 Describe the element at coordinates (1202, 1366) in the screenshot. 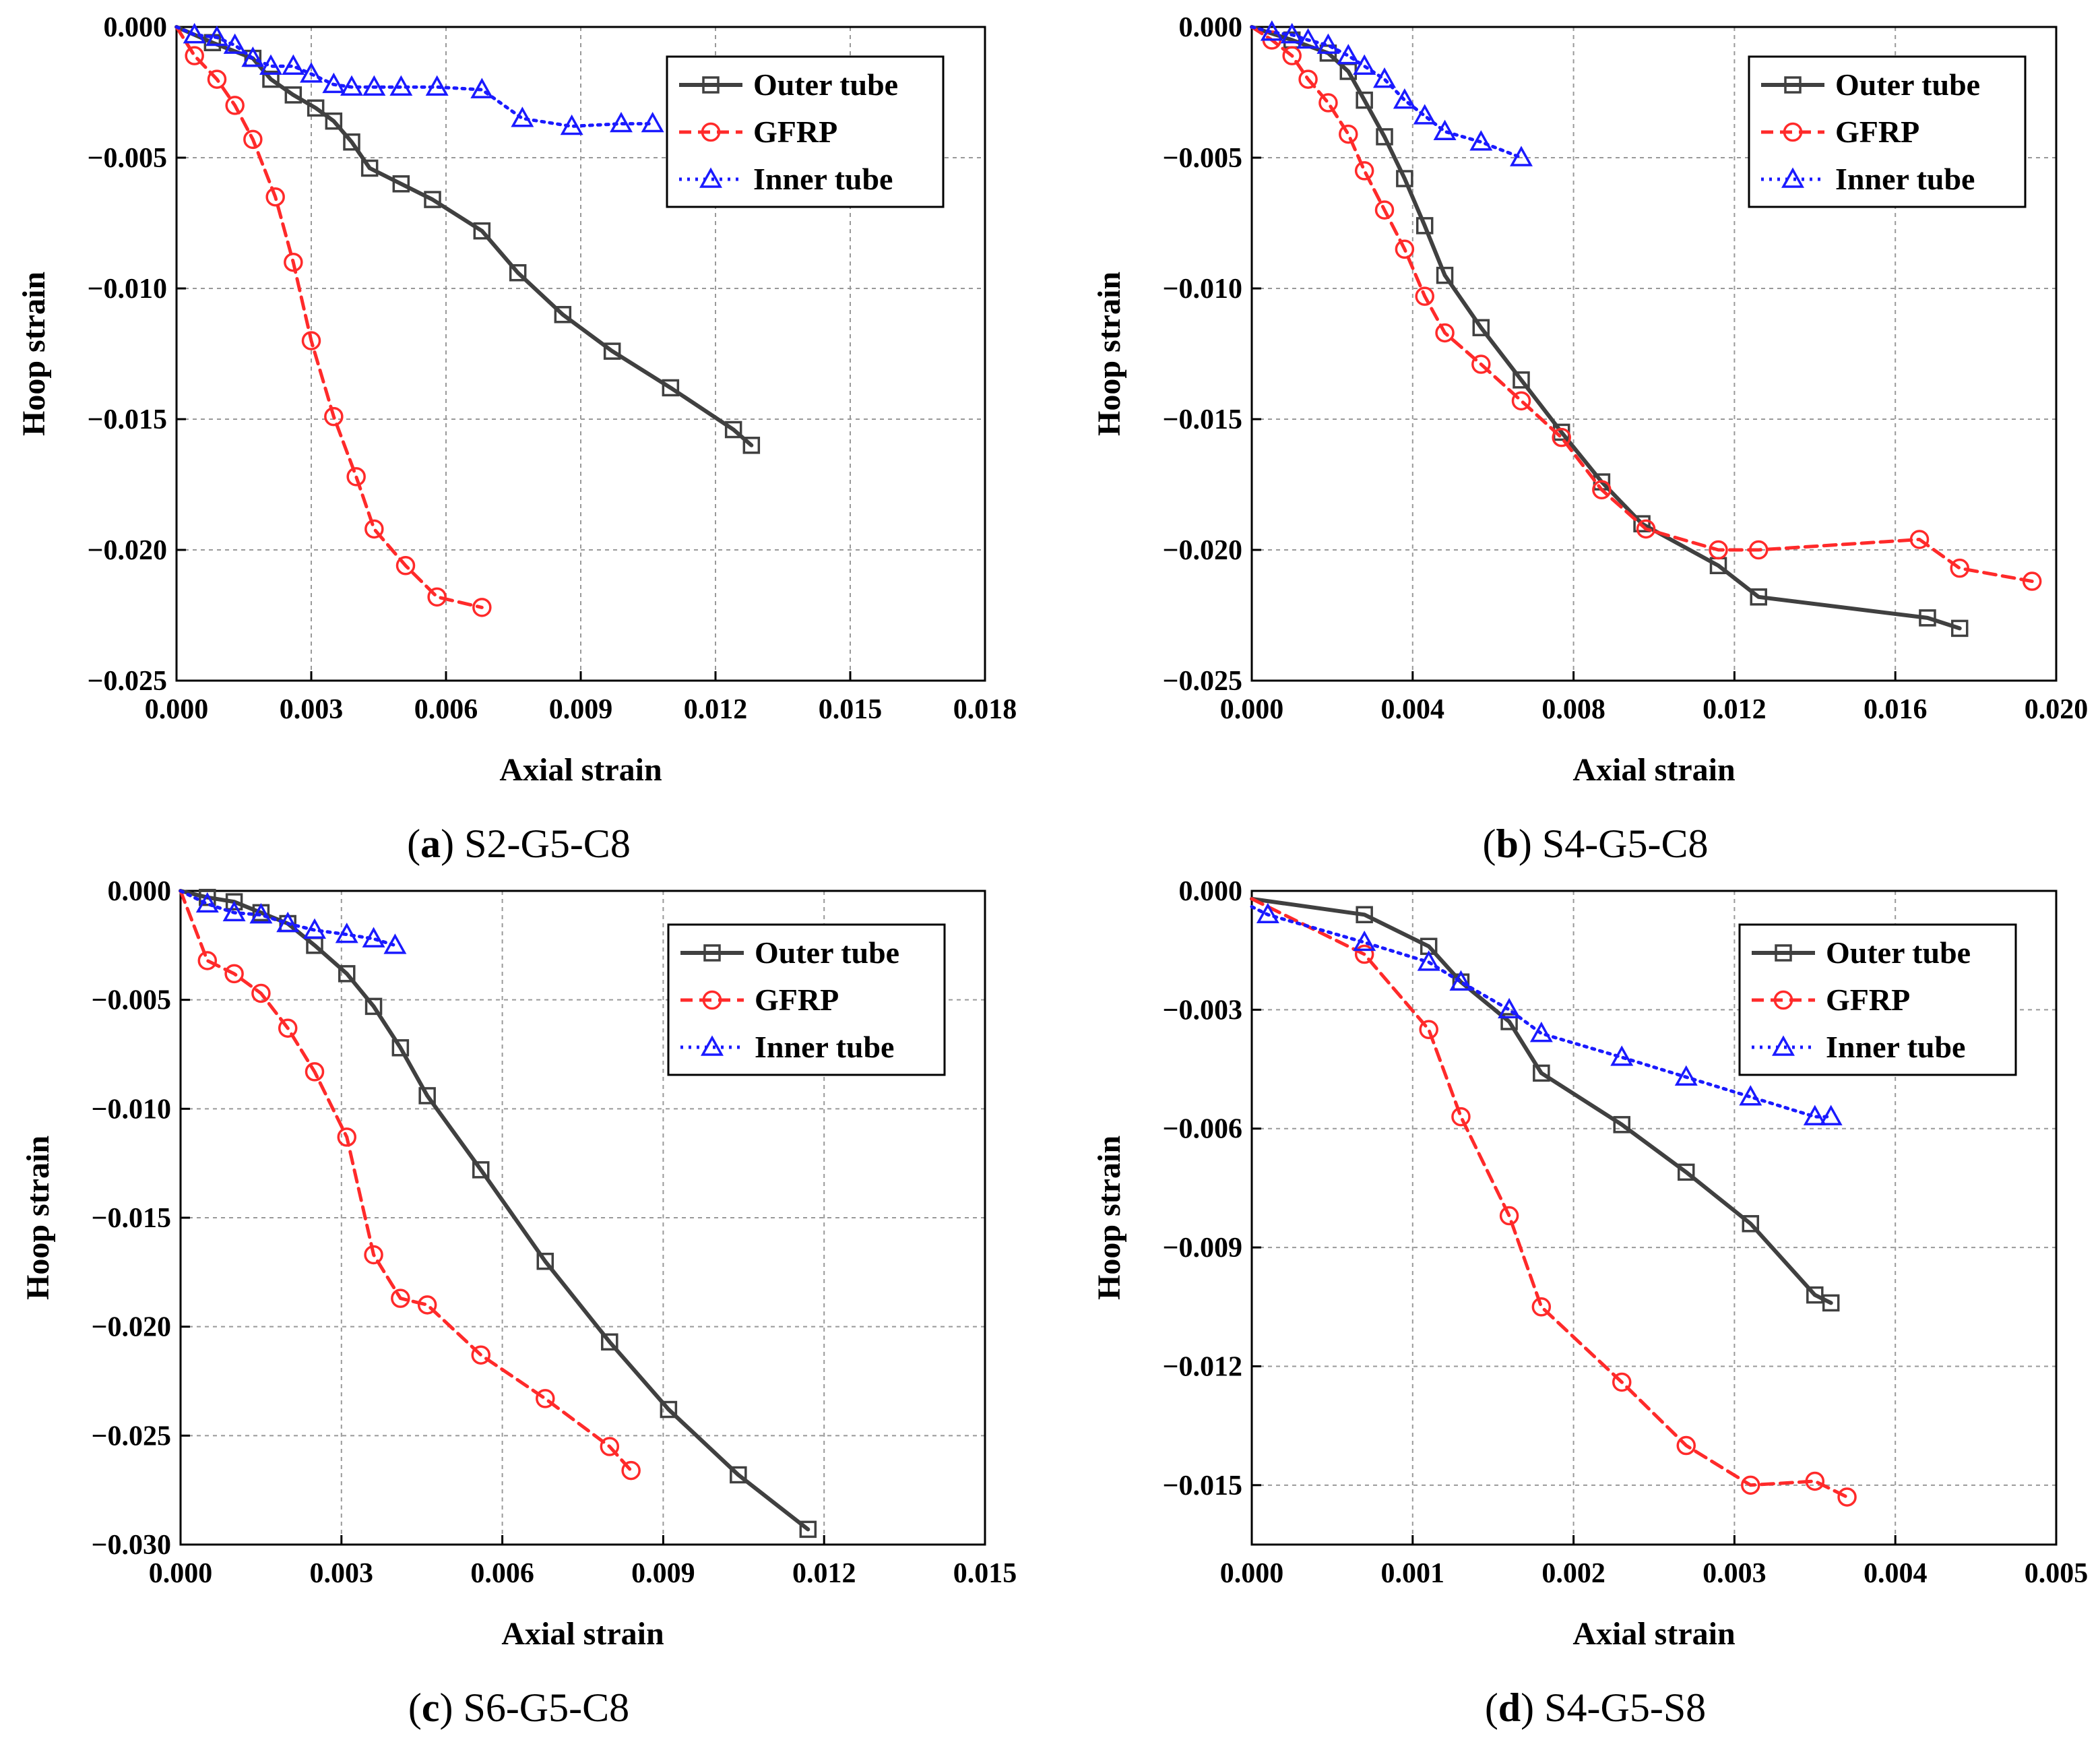

I see `y-tick-label: −0.012` at that location.